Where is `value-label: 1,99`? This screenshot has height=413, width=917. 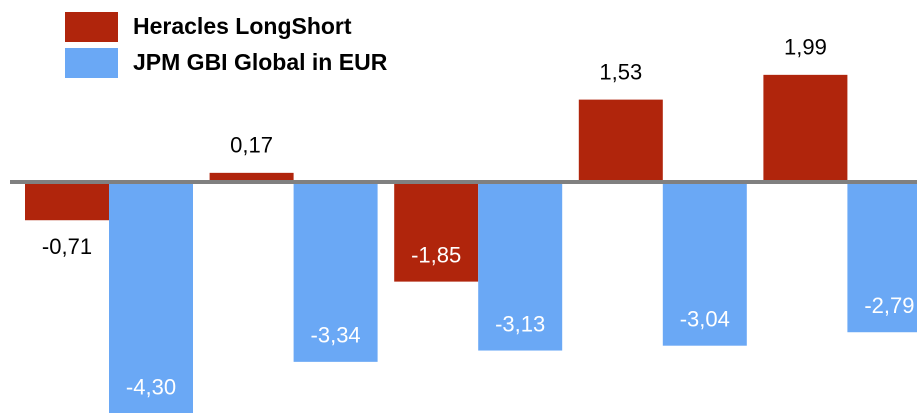 value-label: 1,99 is located at coordinates (805, 47).